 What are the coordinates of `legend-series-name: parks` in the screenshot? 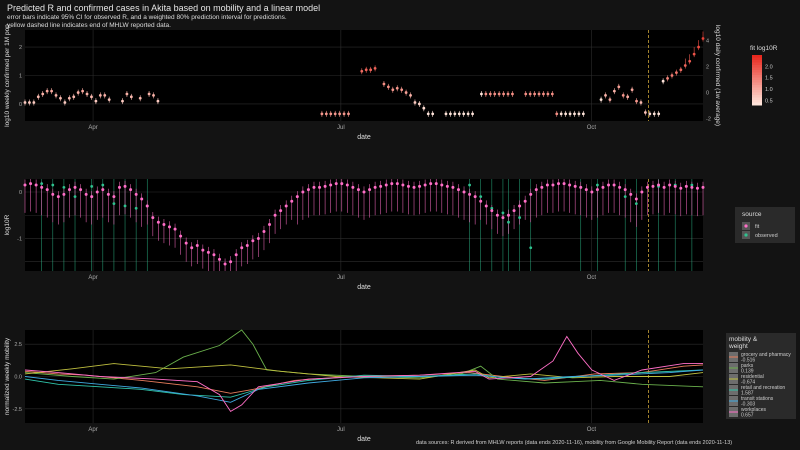 It's located at (747, 366).